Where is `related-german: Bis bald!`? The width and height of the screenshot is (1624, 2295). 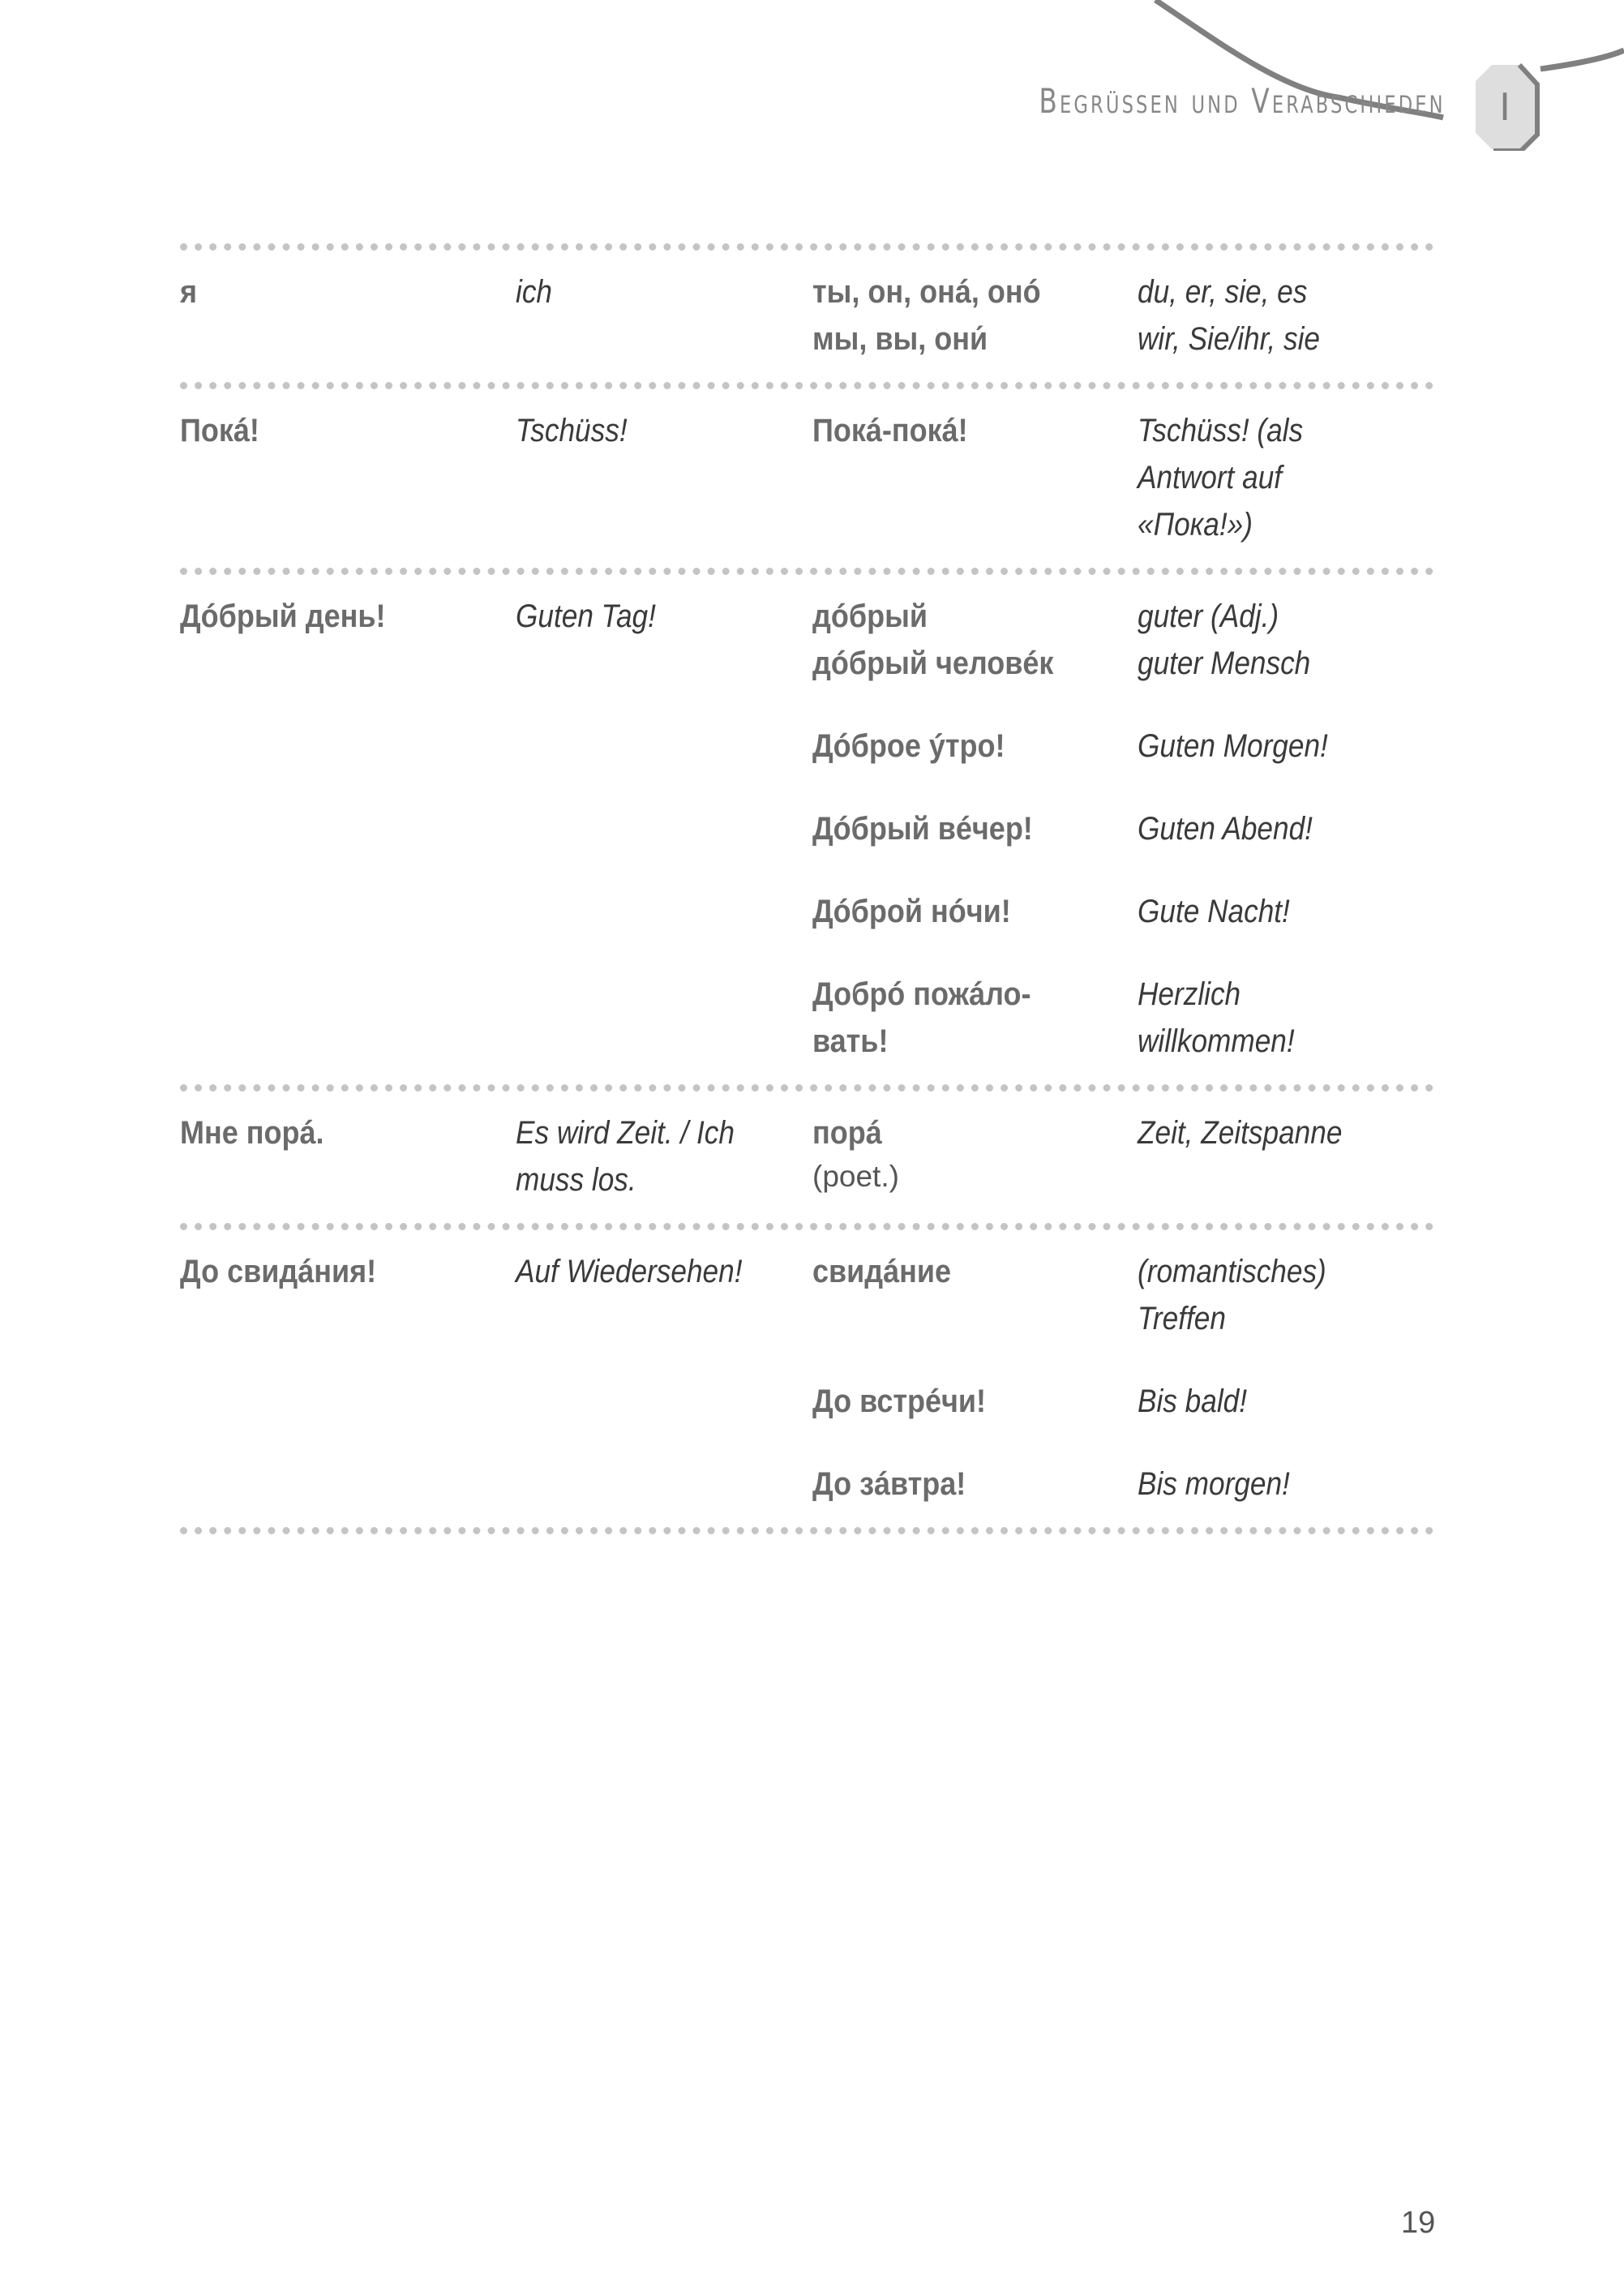 related-german: Bis bald! is located at coordinates (1193, 1401).